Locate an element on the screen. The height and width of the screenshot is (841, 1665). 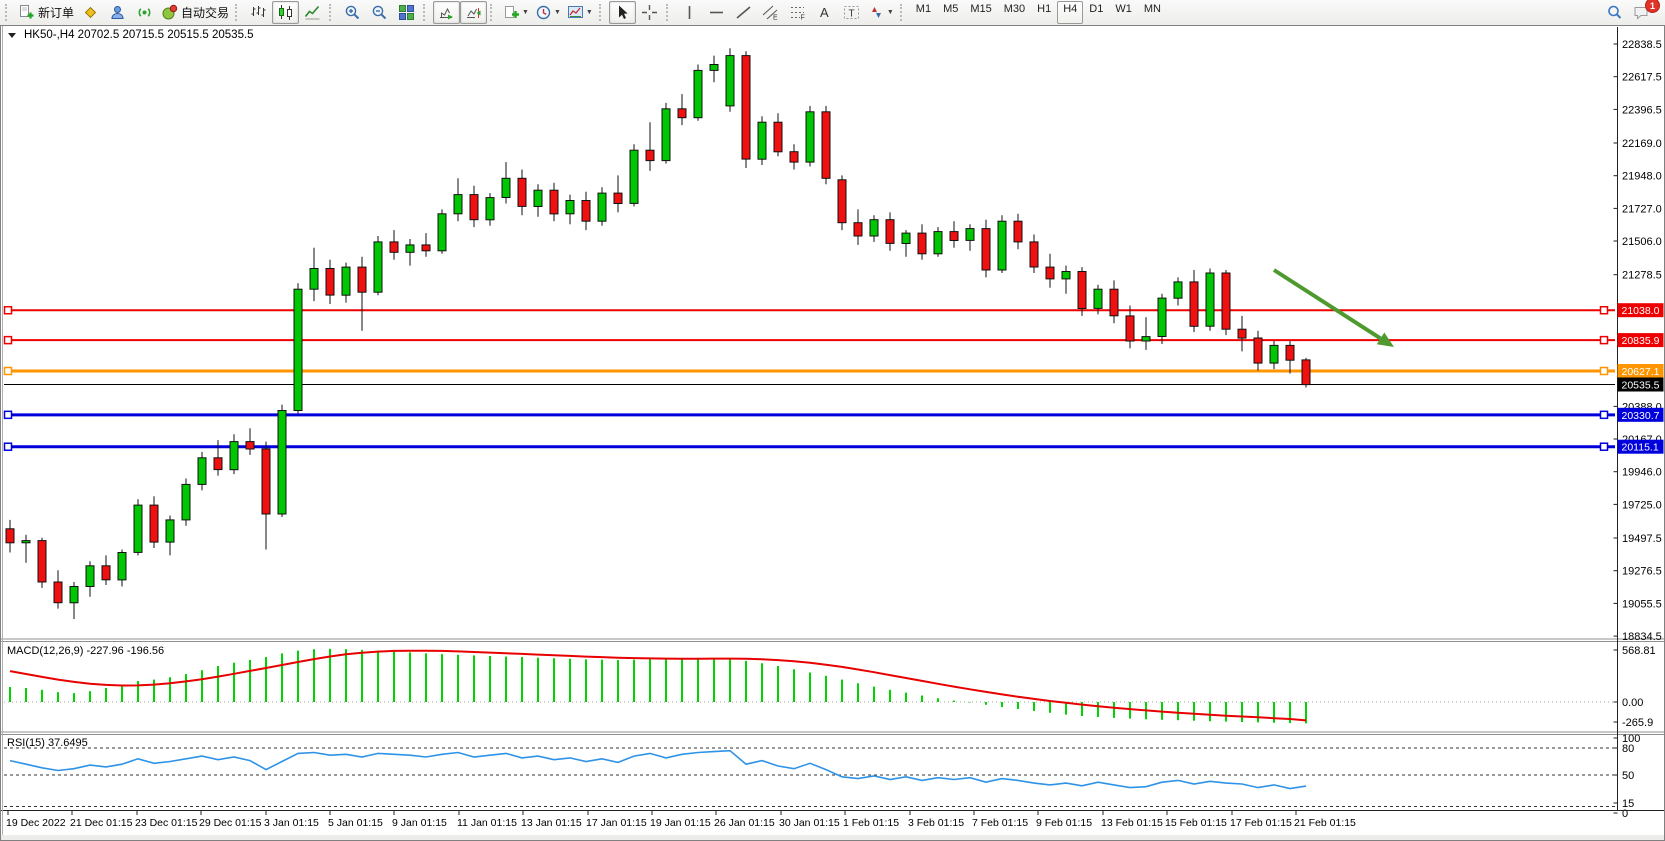
price-tick-label: 22396.5 is located at coordinates (1642, 110).